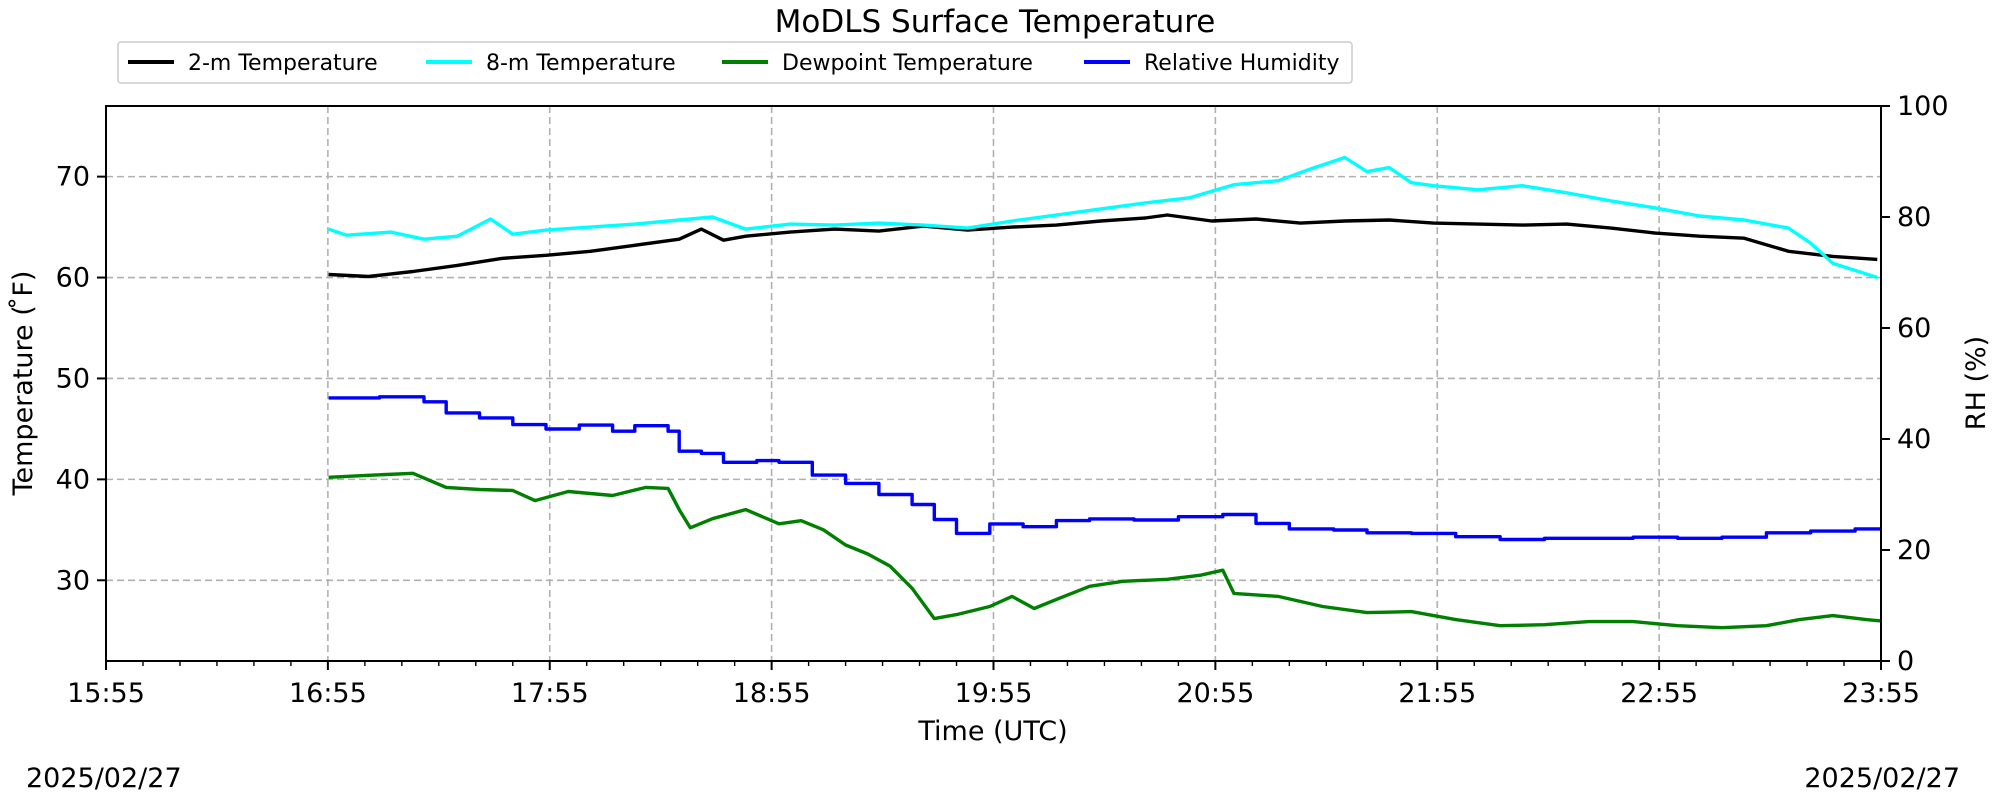 This screenshot has height=800, width=2000. Describe the element at coordinates (1881, 693) in the screenshot. I see `x-tick-label: 23:55` at that location.